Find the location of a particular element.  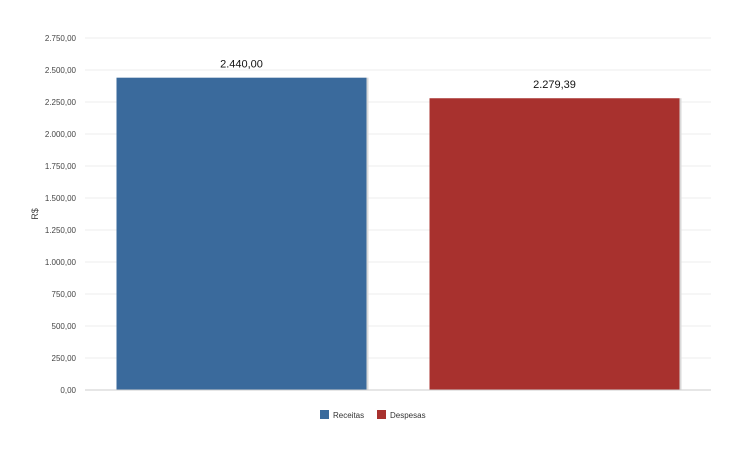

y-tick-label: 1.250,00 is located at coordinates (61, 230).